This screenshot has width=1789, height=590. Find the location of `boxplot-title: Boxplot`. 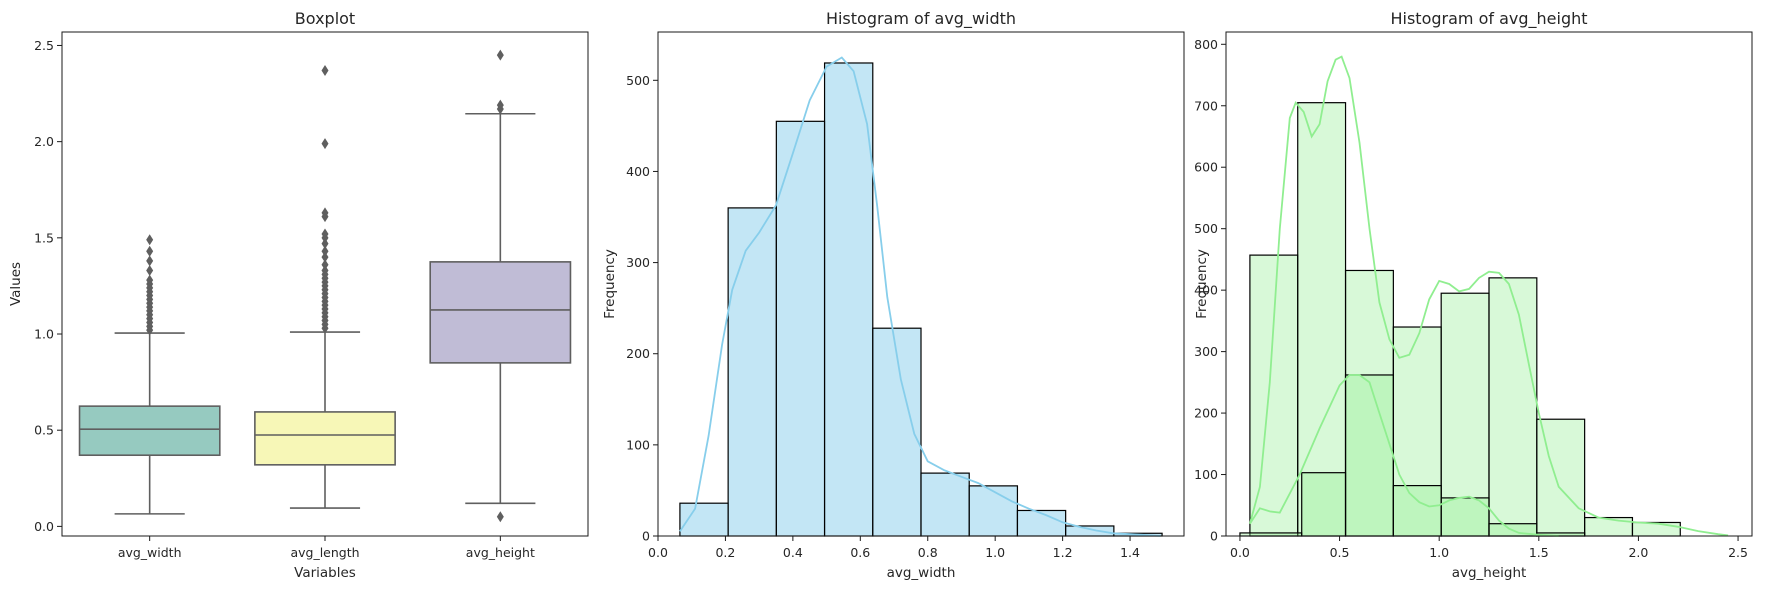

boxplot-title: Boxplot is located at coordinates (325, 18).